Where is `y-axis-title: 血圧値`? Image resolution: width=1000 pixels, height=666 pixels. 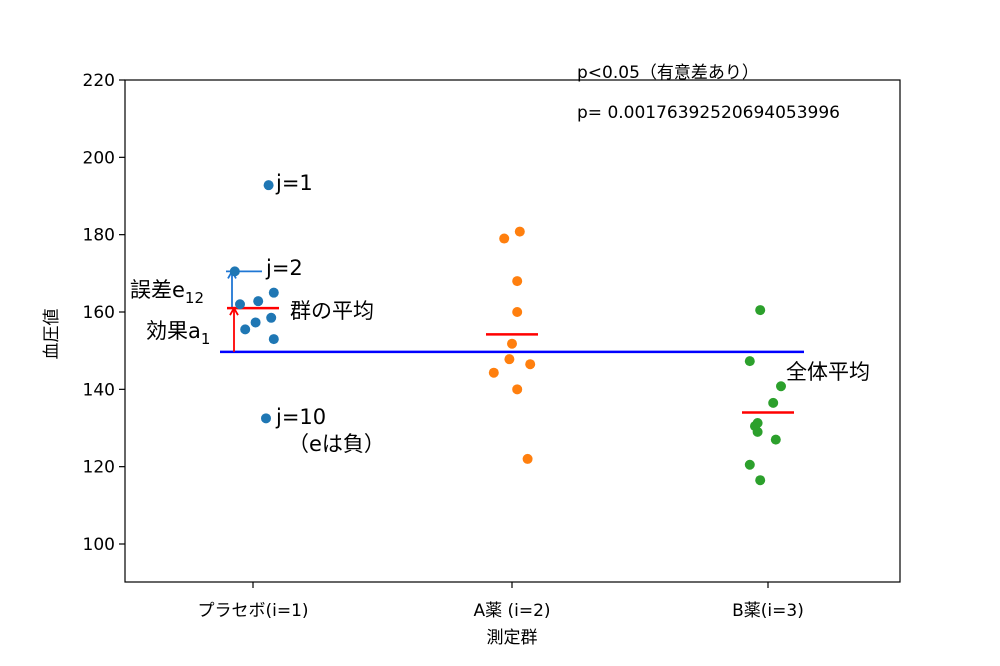 y-axis-title: 血圧値 is located at coordinates (52, 334).